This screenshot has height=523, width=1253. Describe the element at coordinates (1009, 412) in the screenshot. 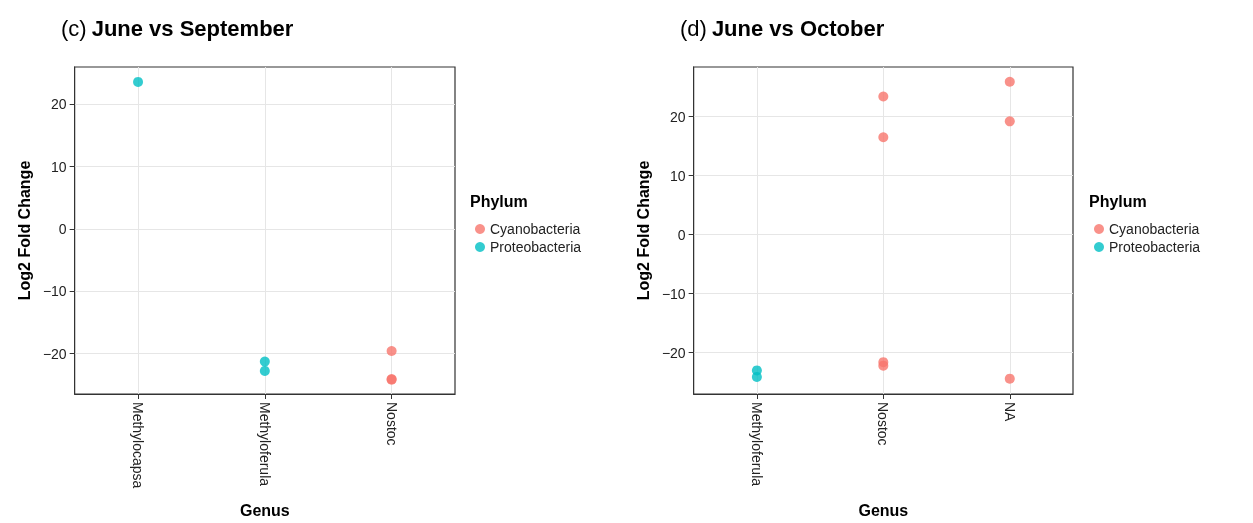

I see `x-tick-label: NA` at that location.